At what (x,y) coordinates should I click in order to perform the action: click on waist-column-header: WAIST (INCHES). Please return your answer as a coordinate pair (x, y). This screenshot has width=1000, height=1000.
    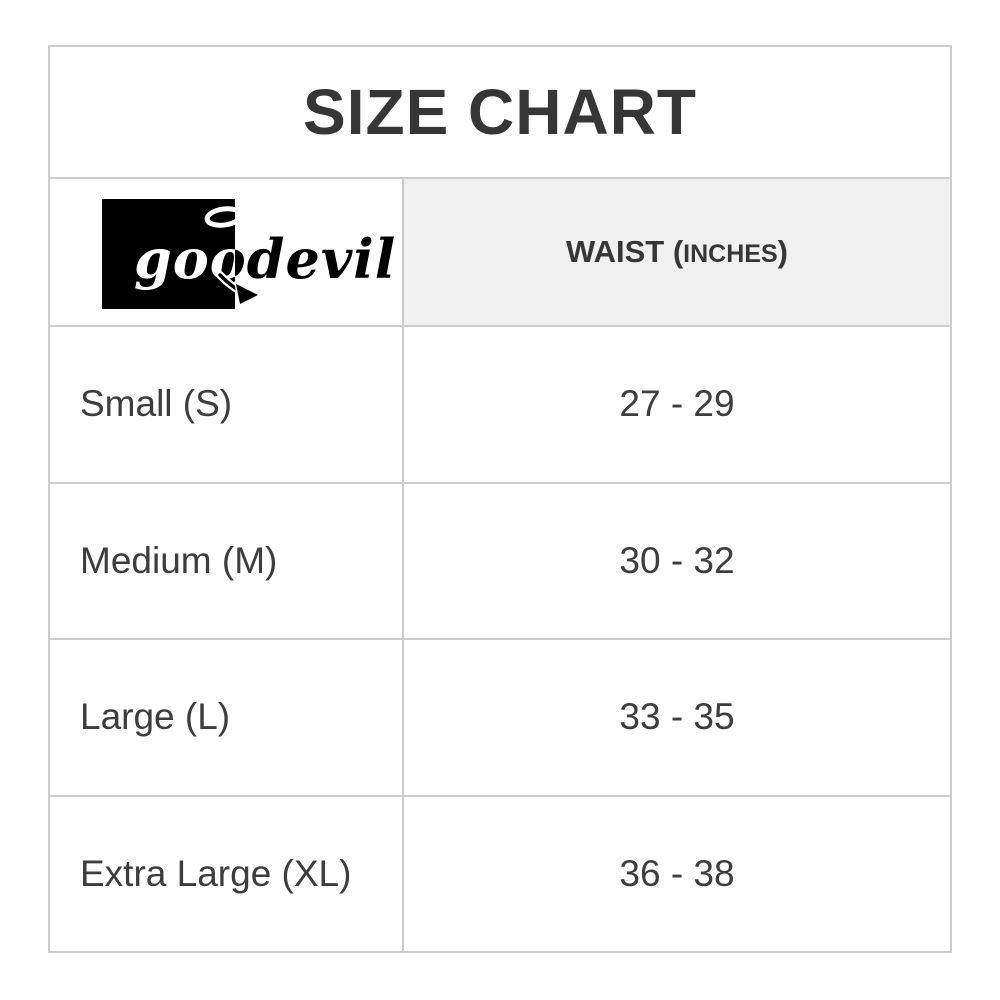
    Looking at the image, I should click on (677, 252).